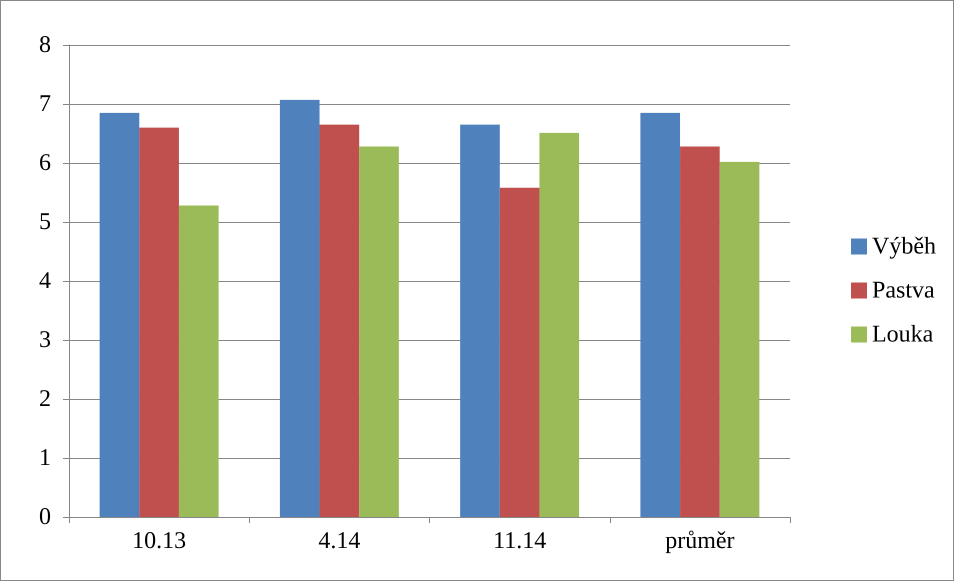 This screenshot has width=954, height=581. What do you see at coordinates (45, 281) in the screenshot?
I see `y-tick-label: 4` at bounding box center [45, 281].